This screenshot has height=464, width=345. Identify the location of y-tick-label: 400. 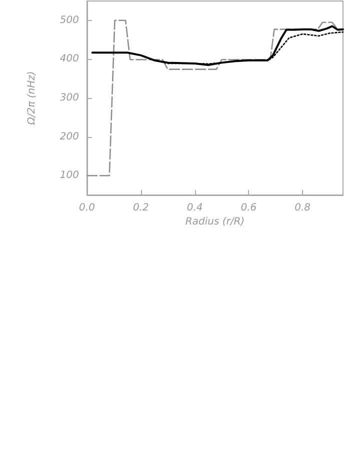
(69, 59).